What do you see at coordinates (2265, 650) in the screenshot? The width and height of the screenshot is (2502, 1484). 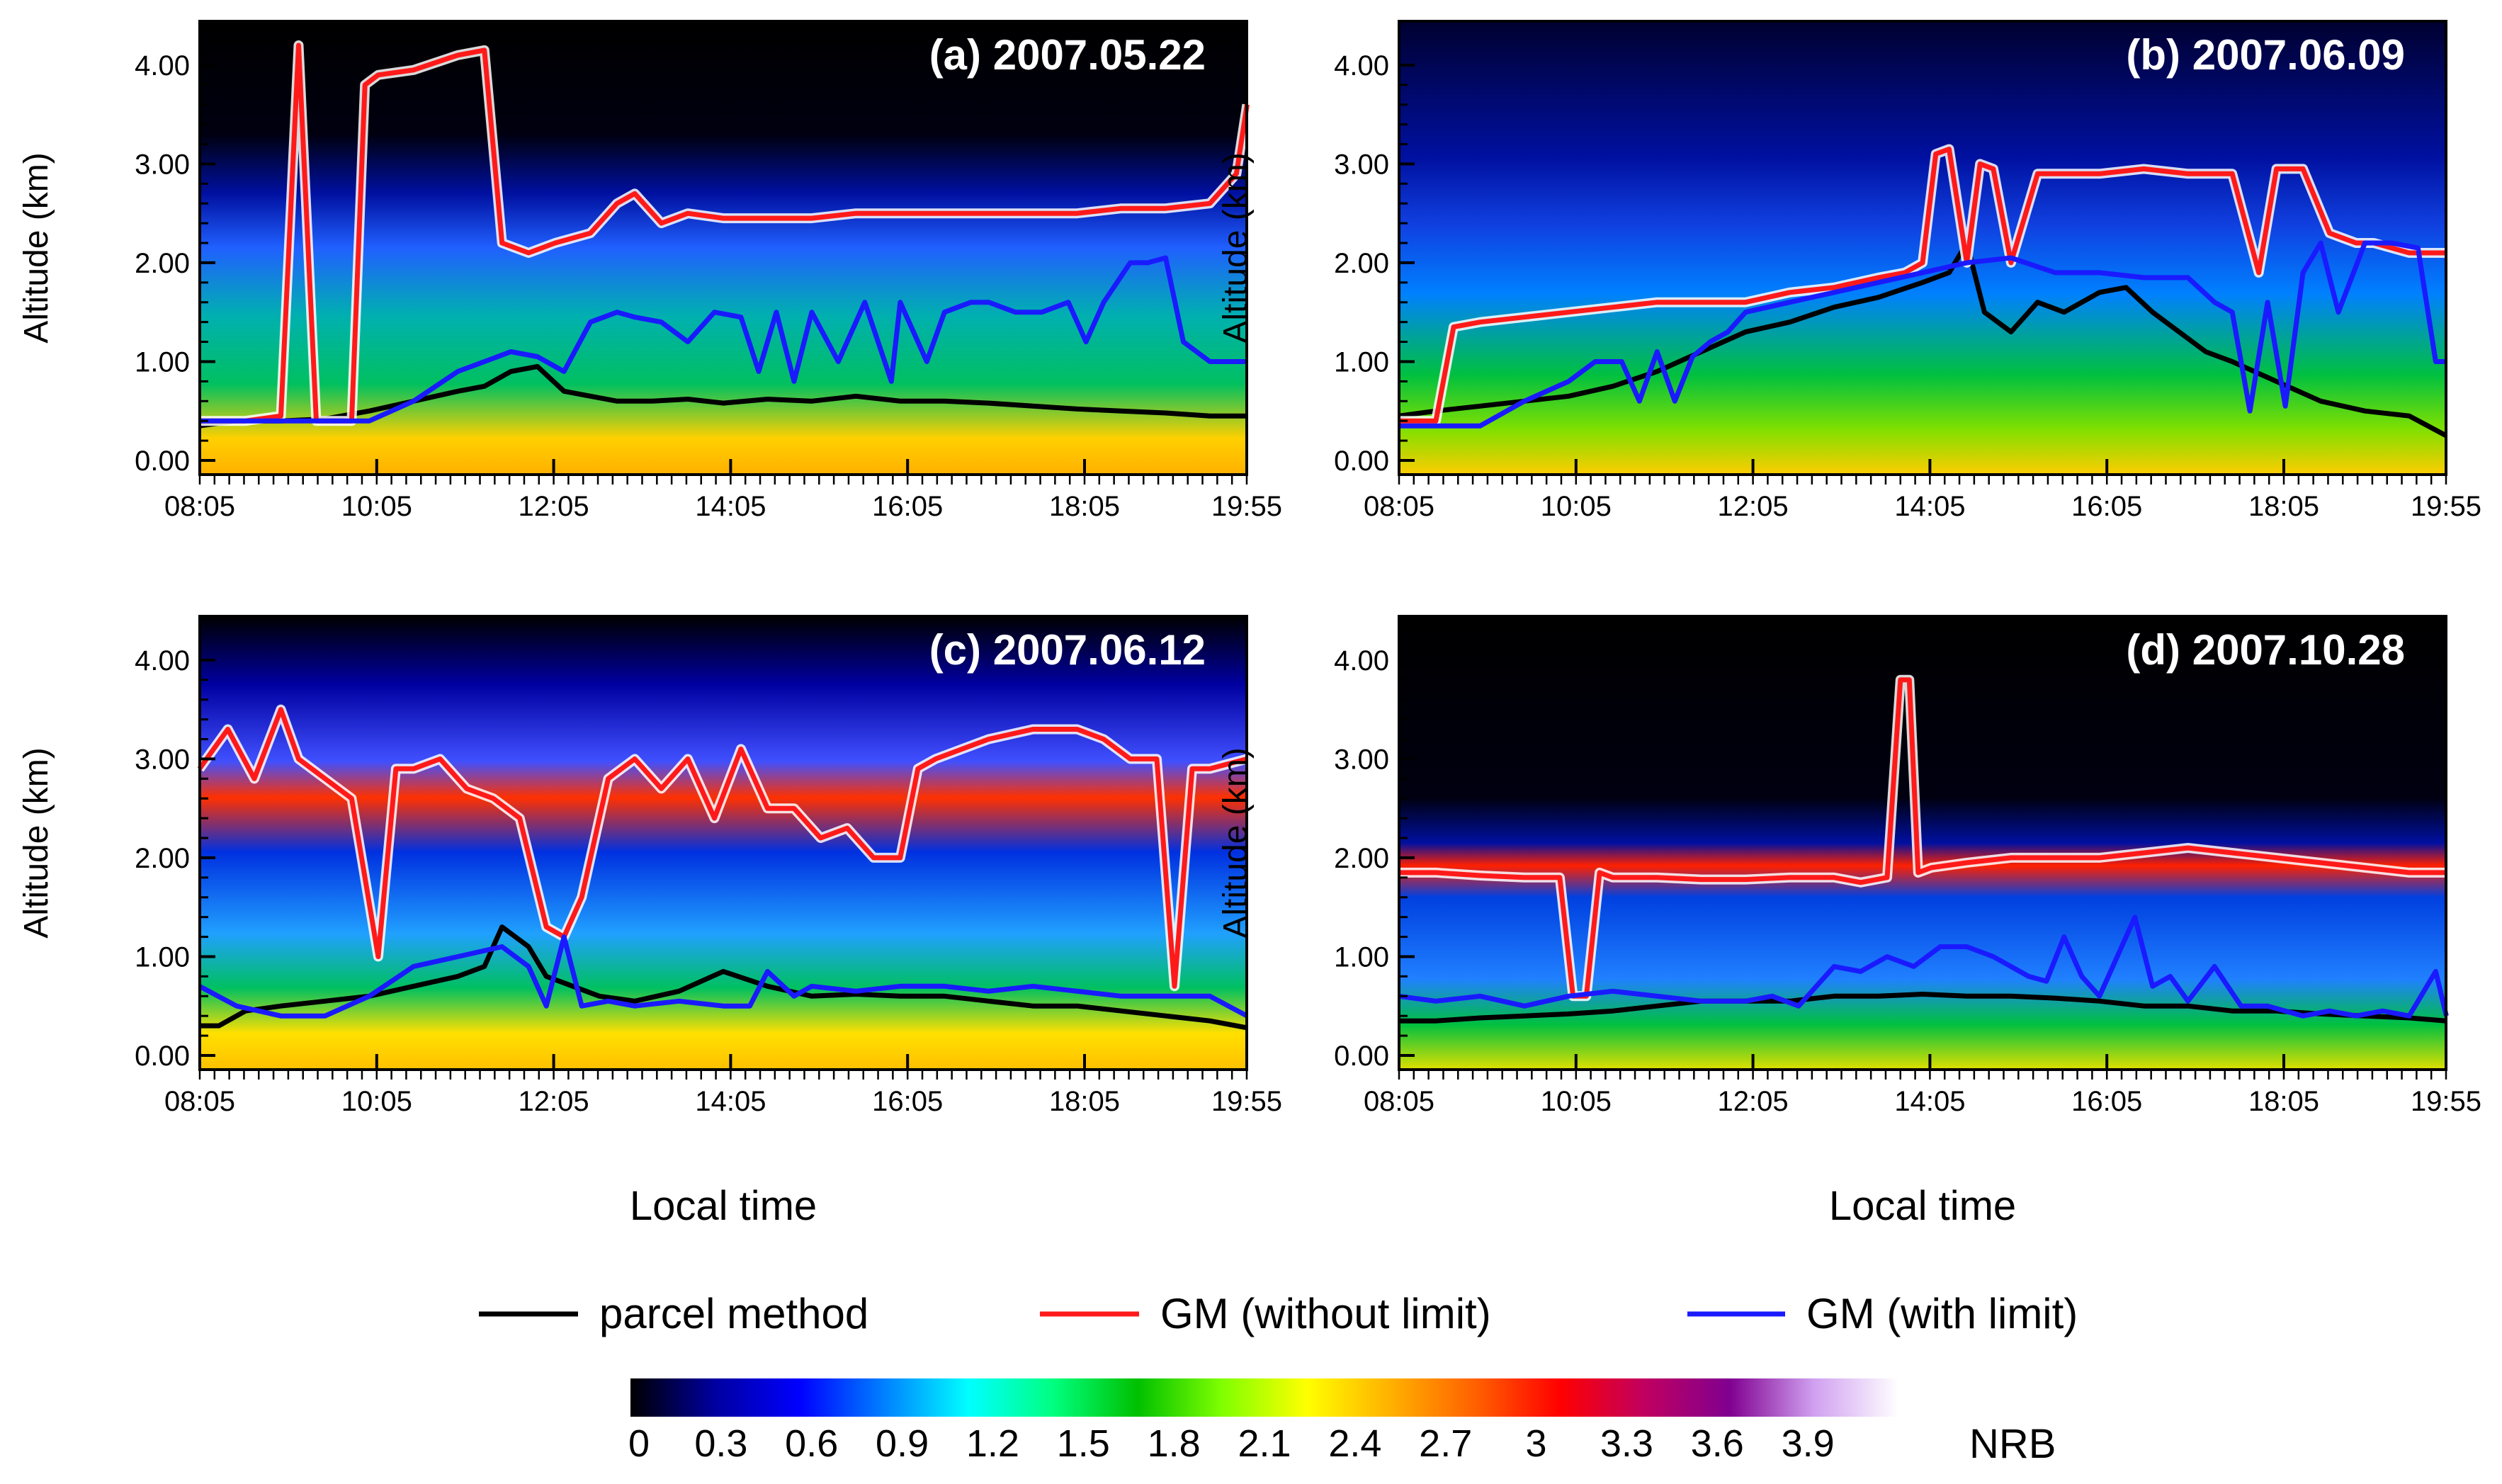 I see `panel-title: (d) 2007.10.28` at bounding box center [2265, 650].